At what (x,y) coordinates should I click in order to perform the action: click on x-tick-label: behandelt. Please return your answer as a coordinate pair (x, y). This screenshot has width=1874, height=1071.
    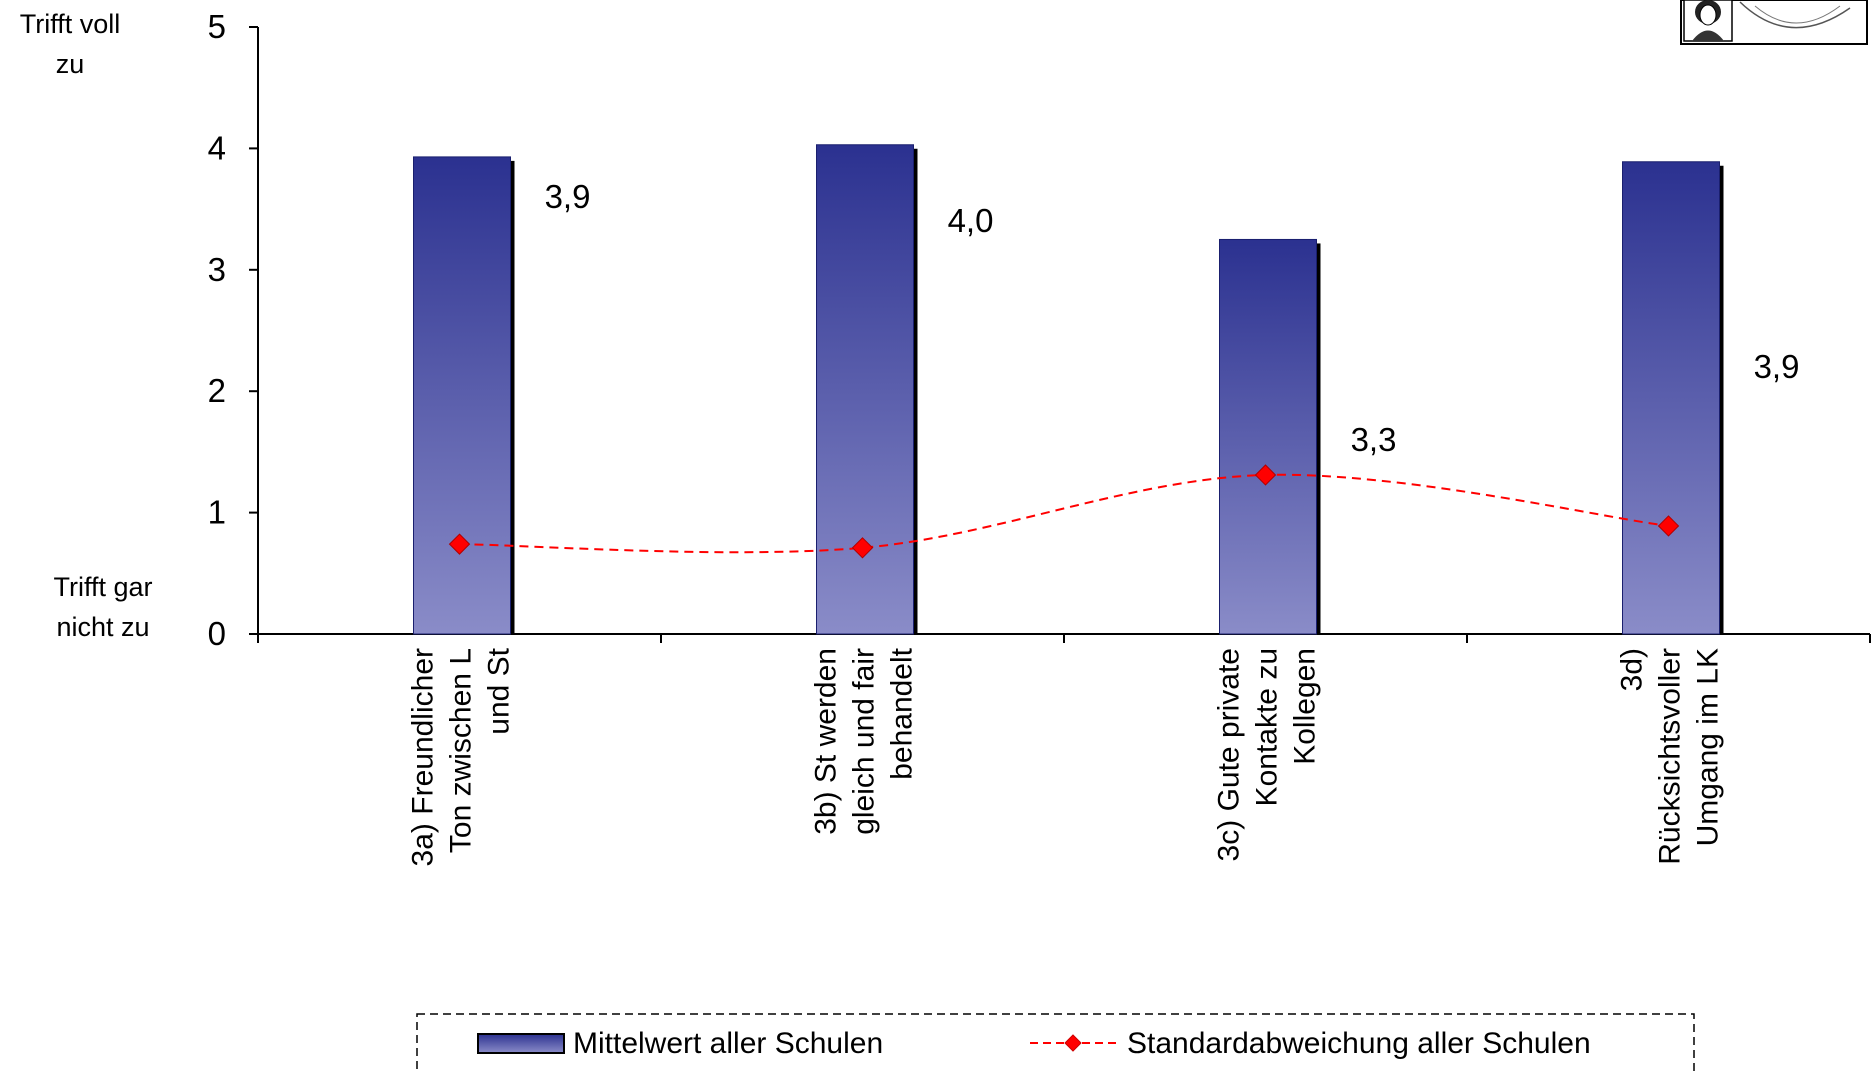
    Looking at the image, I should click on (902, 713).